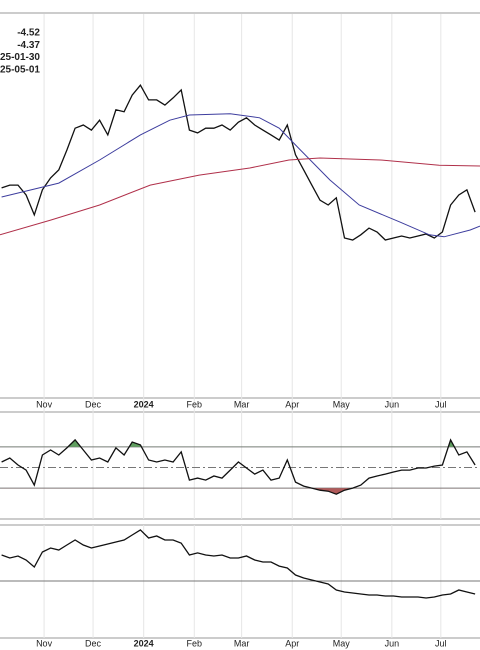 This screenshot has width=480, height=650. What do you see at coordinates (28, 45) in the screenshot?
I see `annotation: -4.37` at bounding box center [28, 45].